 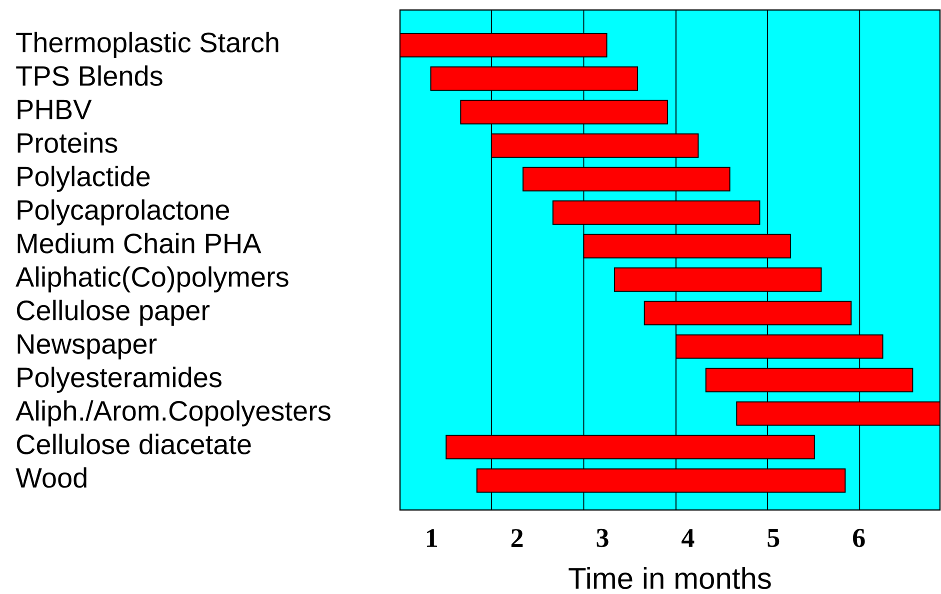 What do you see at coordinates (688, 538) in the screenshot?
I see `x-tick-label: 4` at bounding box center [688, 538].